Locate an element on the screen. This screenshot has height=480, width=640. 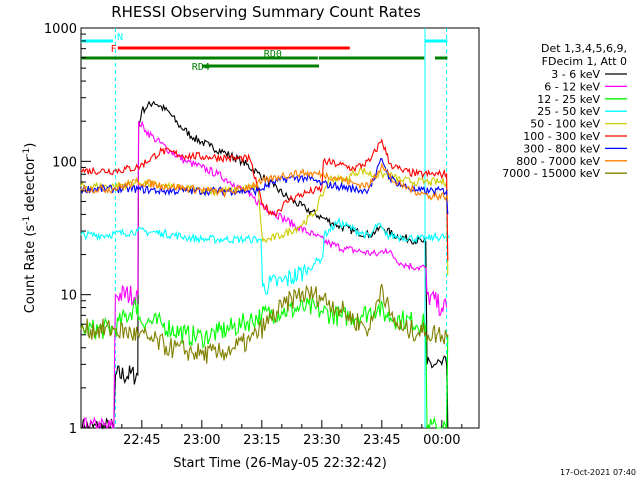
x-tick-label: 23:45 is located at coordinates (381, 440).